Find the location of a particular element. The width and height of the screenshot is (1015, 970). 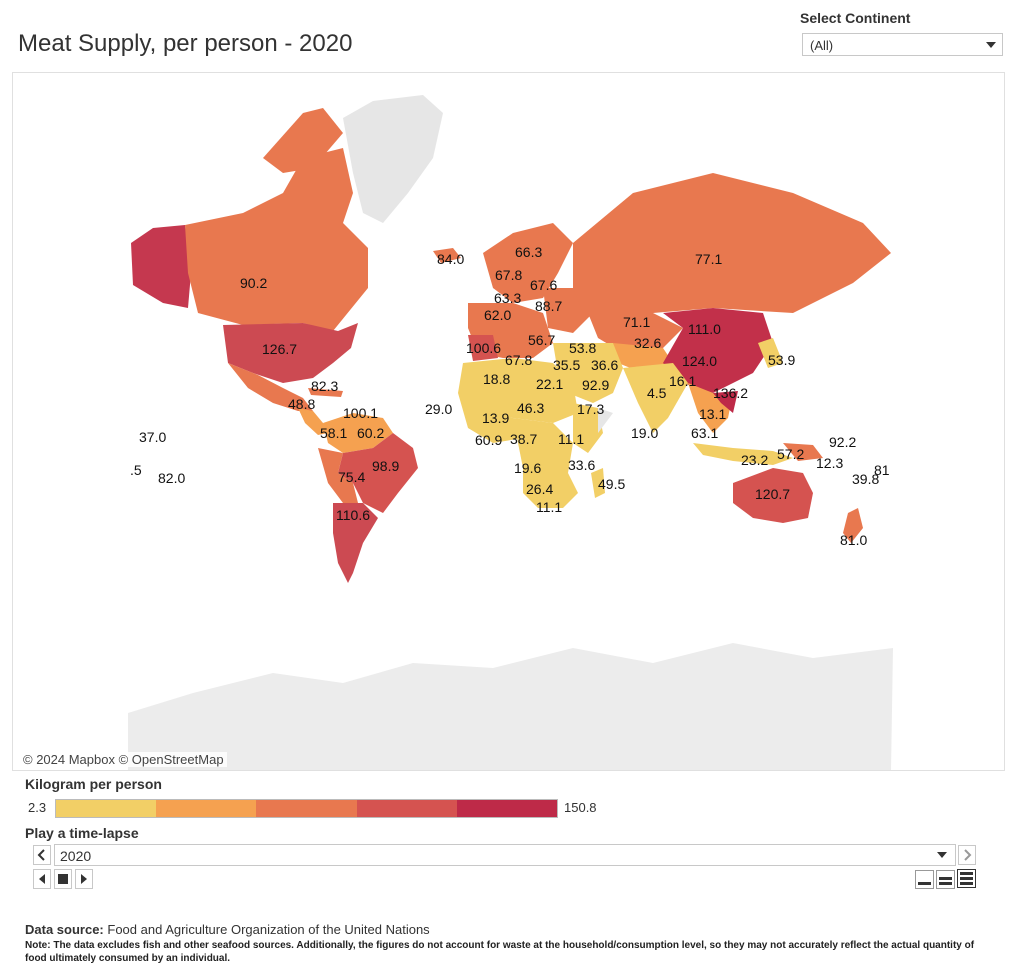

map-value-label: 82.0 is located at coordinates (172, 478).